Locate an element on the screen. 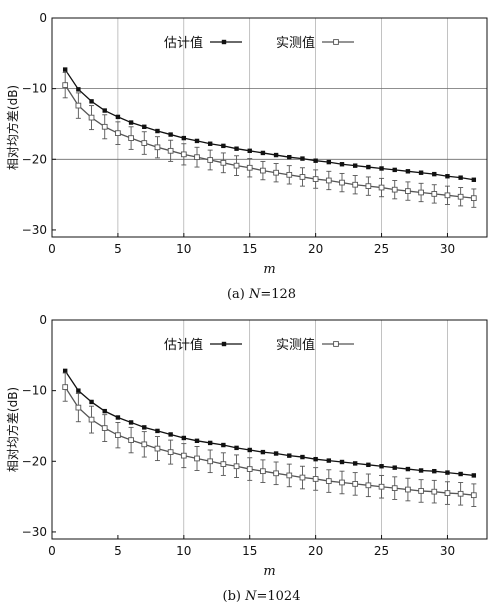  chart-1-x-axis-label: m is located at coordinates (269, 571).